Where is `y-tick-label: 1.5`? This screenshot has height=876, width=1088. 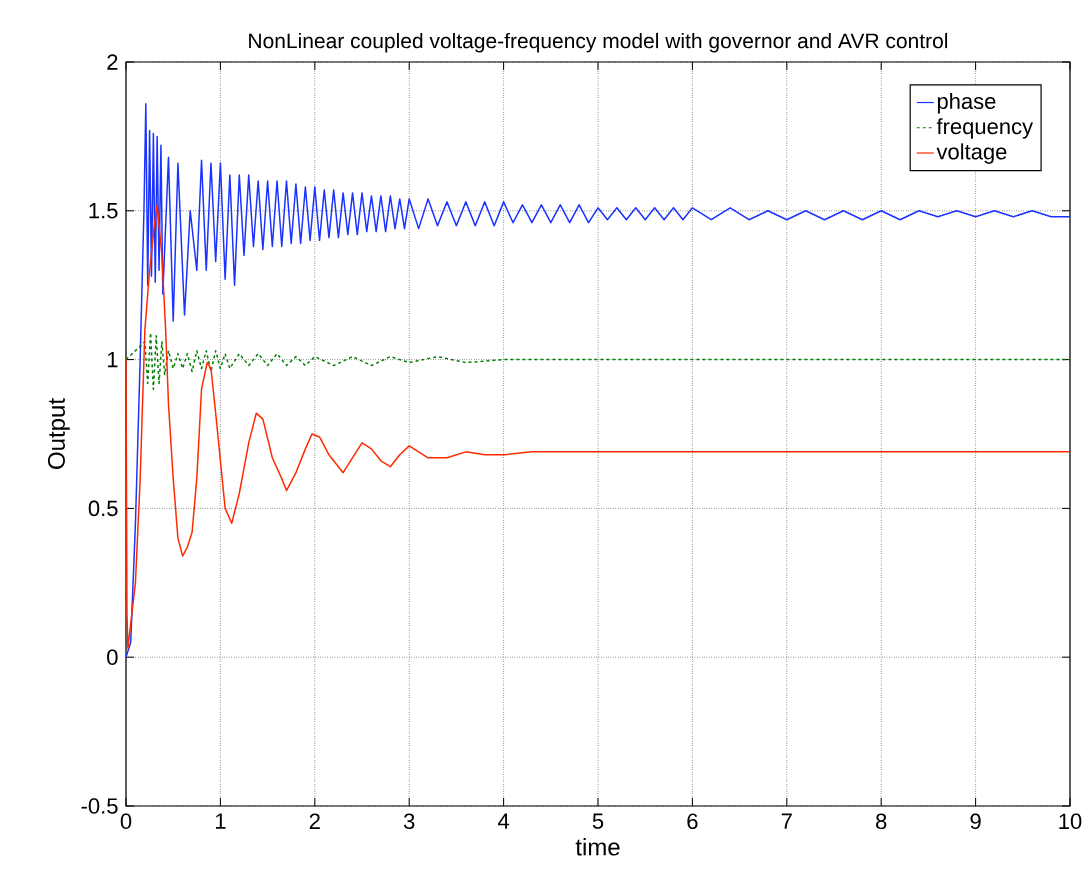
y-tick-label: 1.5 is located at coordinates (103, 211).